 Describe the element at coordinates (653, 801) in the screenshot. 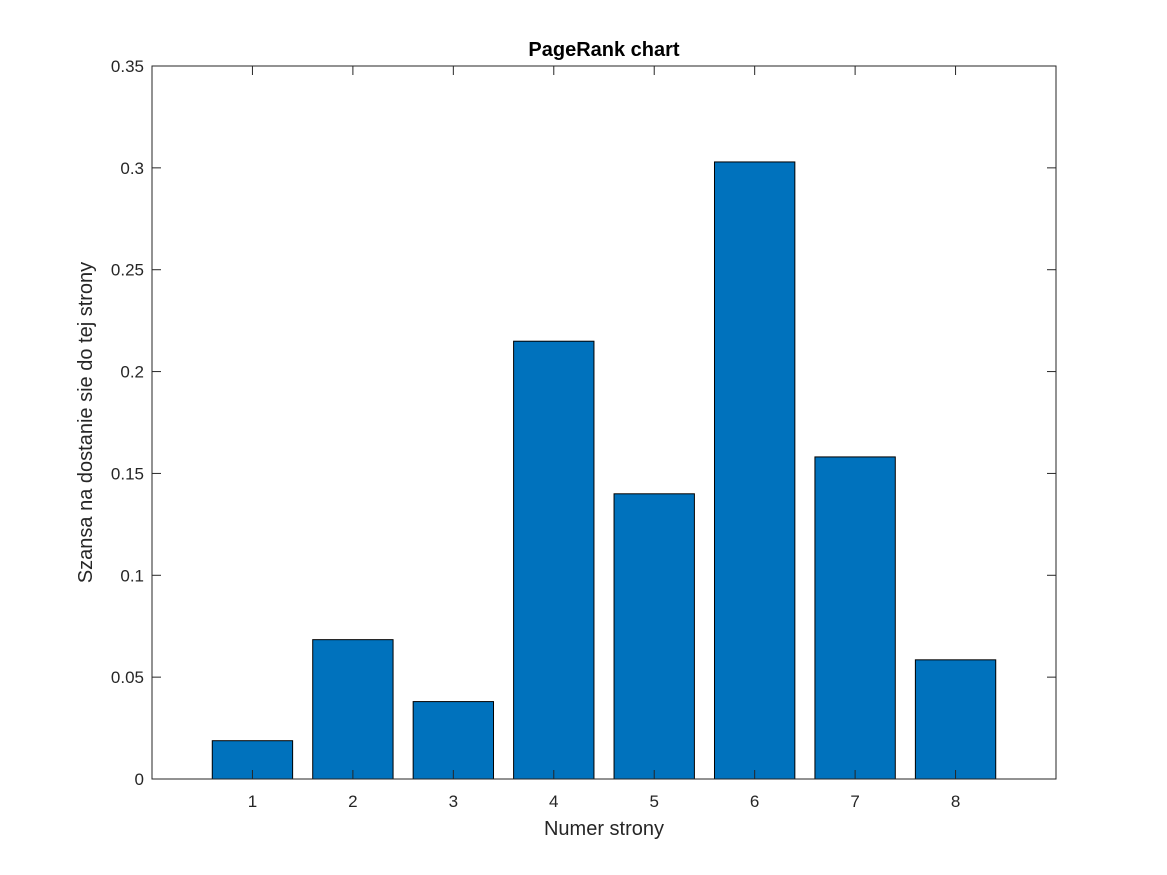

I see `x-tick-label: 5` at that location.